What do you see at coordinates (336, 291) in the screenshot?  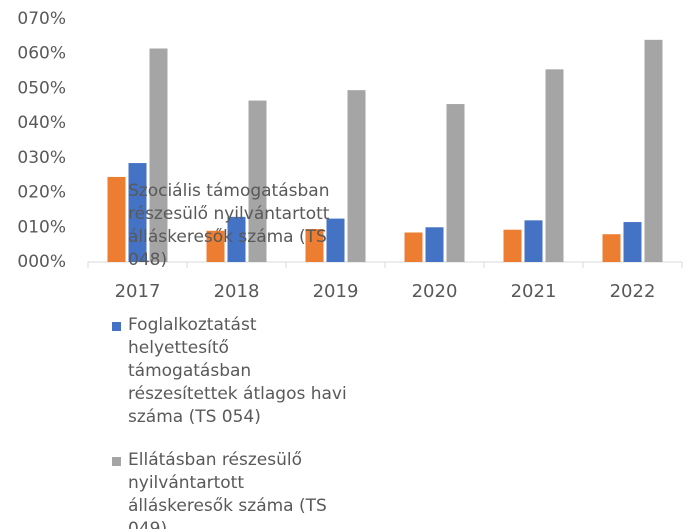 I see `x-tick-label: 2019` at bounding box center [336, 291].